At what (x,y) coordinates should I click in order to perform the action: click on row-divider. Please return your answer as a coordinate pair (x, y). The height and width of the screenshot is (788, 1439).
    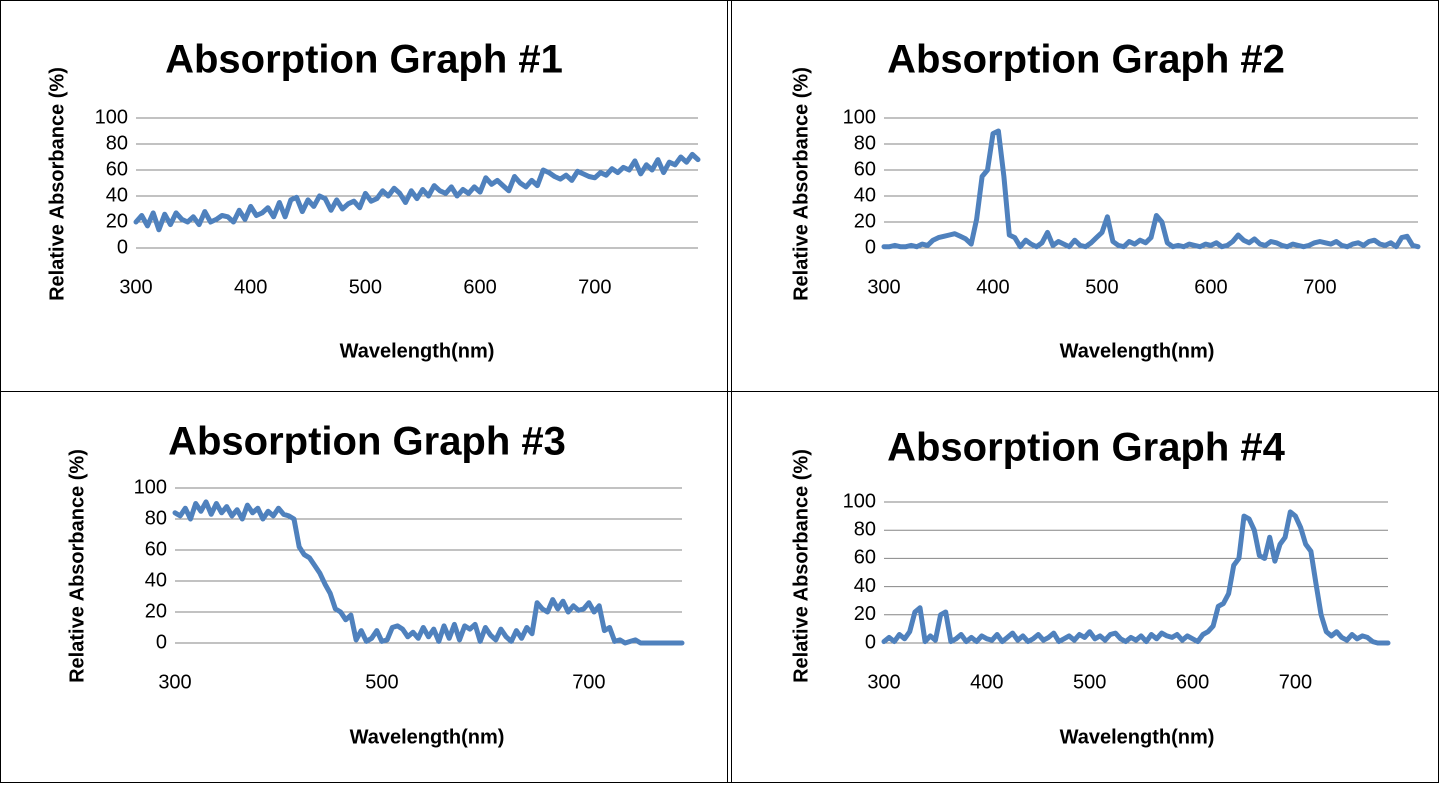
    Looking at the image, I should click on (719, 391).